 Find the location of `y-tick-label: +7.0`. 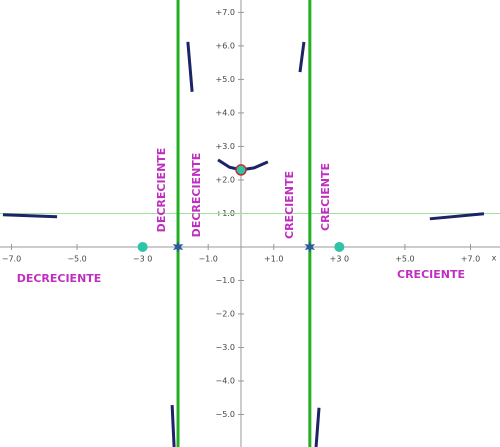

y-tick-label: +7.0 is located at coordinates (225, 12).